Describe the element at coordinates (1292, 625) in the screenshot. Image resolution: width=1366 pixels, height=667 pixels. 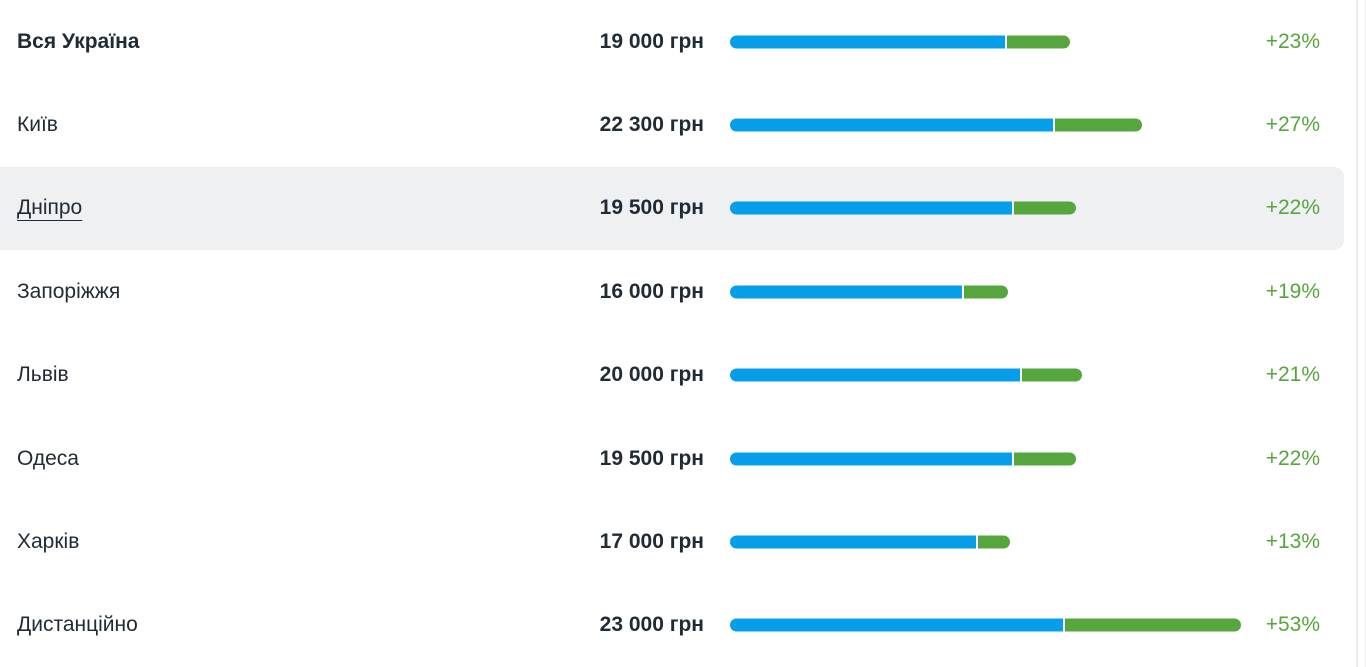
I see `growth-percent: +53%` at that location.